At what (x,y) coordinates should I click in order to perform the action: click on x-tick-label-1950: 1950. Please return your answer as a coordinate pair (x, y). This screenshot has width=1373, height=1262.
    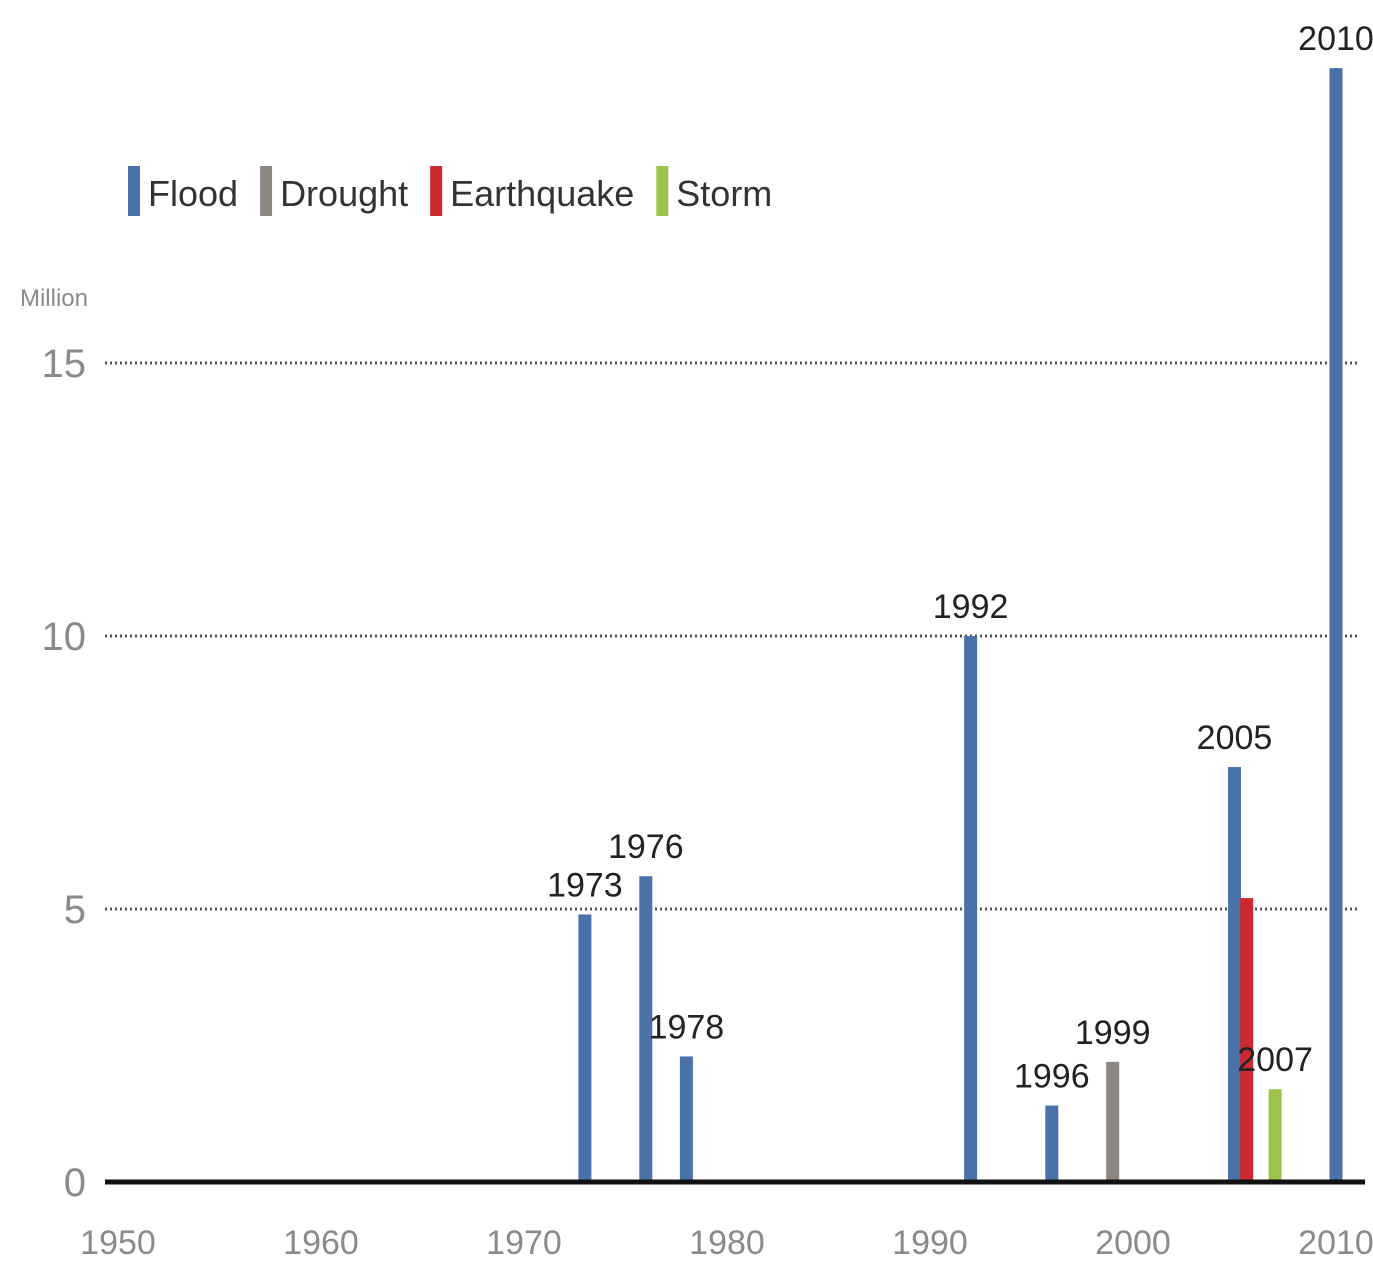
    Looking at the image, I should click on (118, 1243).